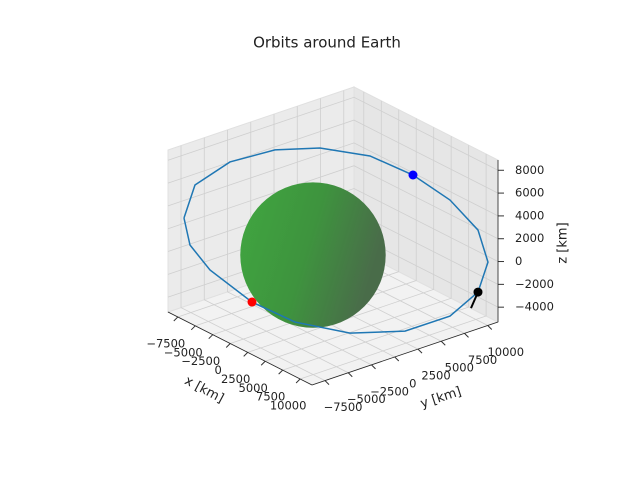 This screenshot has width=640, height=484. What do you see at coordinates (204, 389) in the screenshot?
I see `x-axis-label: x [km]` at bounding box center [204, 389].